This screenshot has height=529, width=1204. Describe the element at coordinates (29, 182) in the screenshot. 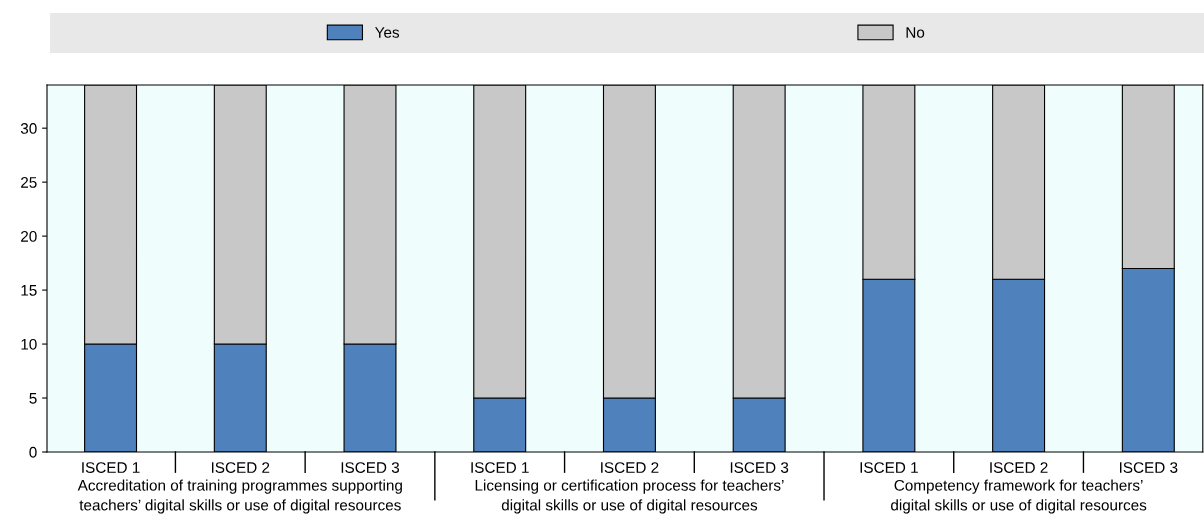

I see `y-tick-label: 25` at that location.